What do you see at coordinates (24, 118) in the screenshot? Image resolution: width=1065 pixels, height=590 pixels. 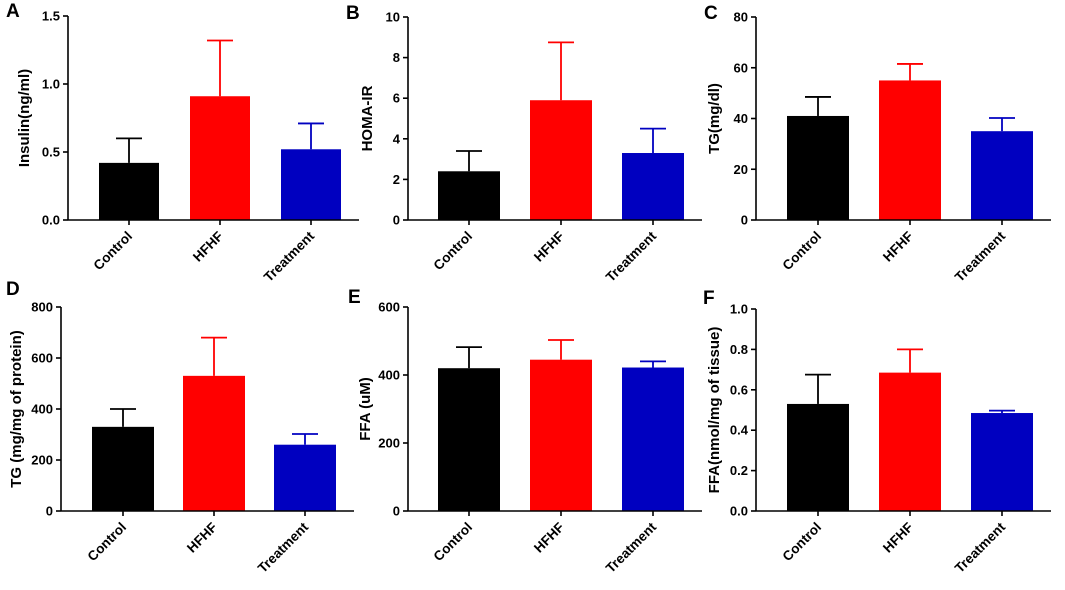 I see `y-axis-label: Insulin(ng/ml)` at bounding box center [24, 118].